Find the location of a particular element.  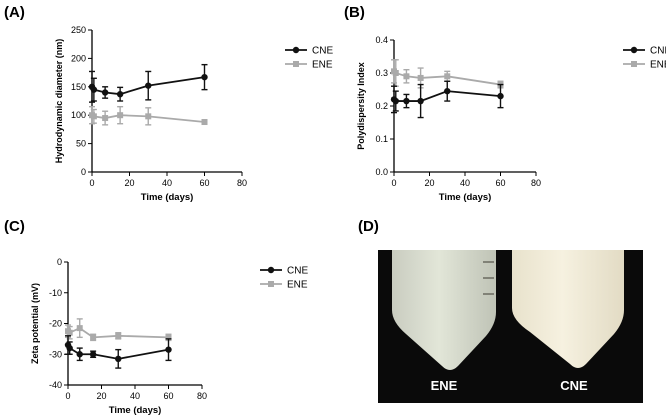

y-tick-label: 0.2 is located at coordinates (381, 106).